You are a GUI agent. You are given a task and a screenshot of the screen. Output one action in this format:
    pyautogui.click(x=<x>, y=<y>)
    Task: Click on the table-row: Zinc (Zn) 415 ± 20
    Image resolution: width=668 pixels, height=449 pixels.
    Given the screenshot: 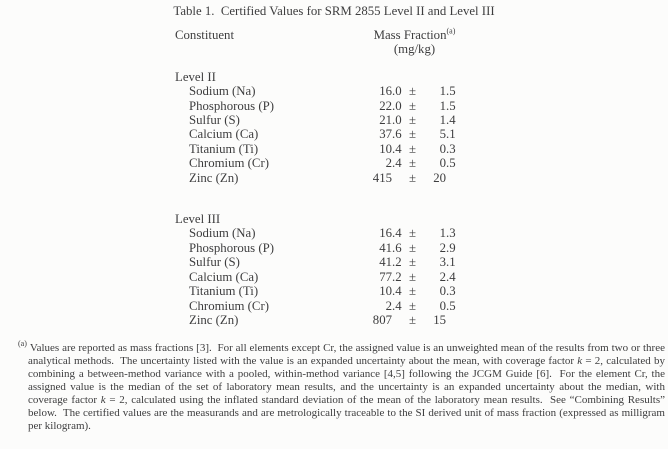 What is the action you would take?
    pyautogui.click(x=316, y=178)
    